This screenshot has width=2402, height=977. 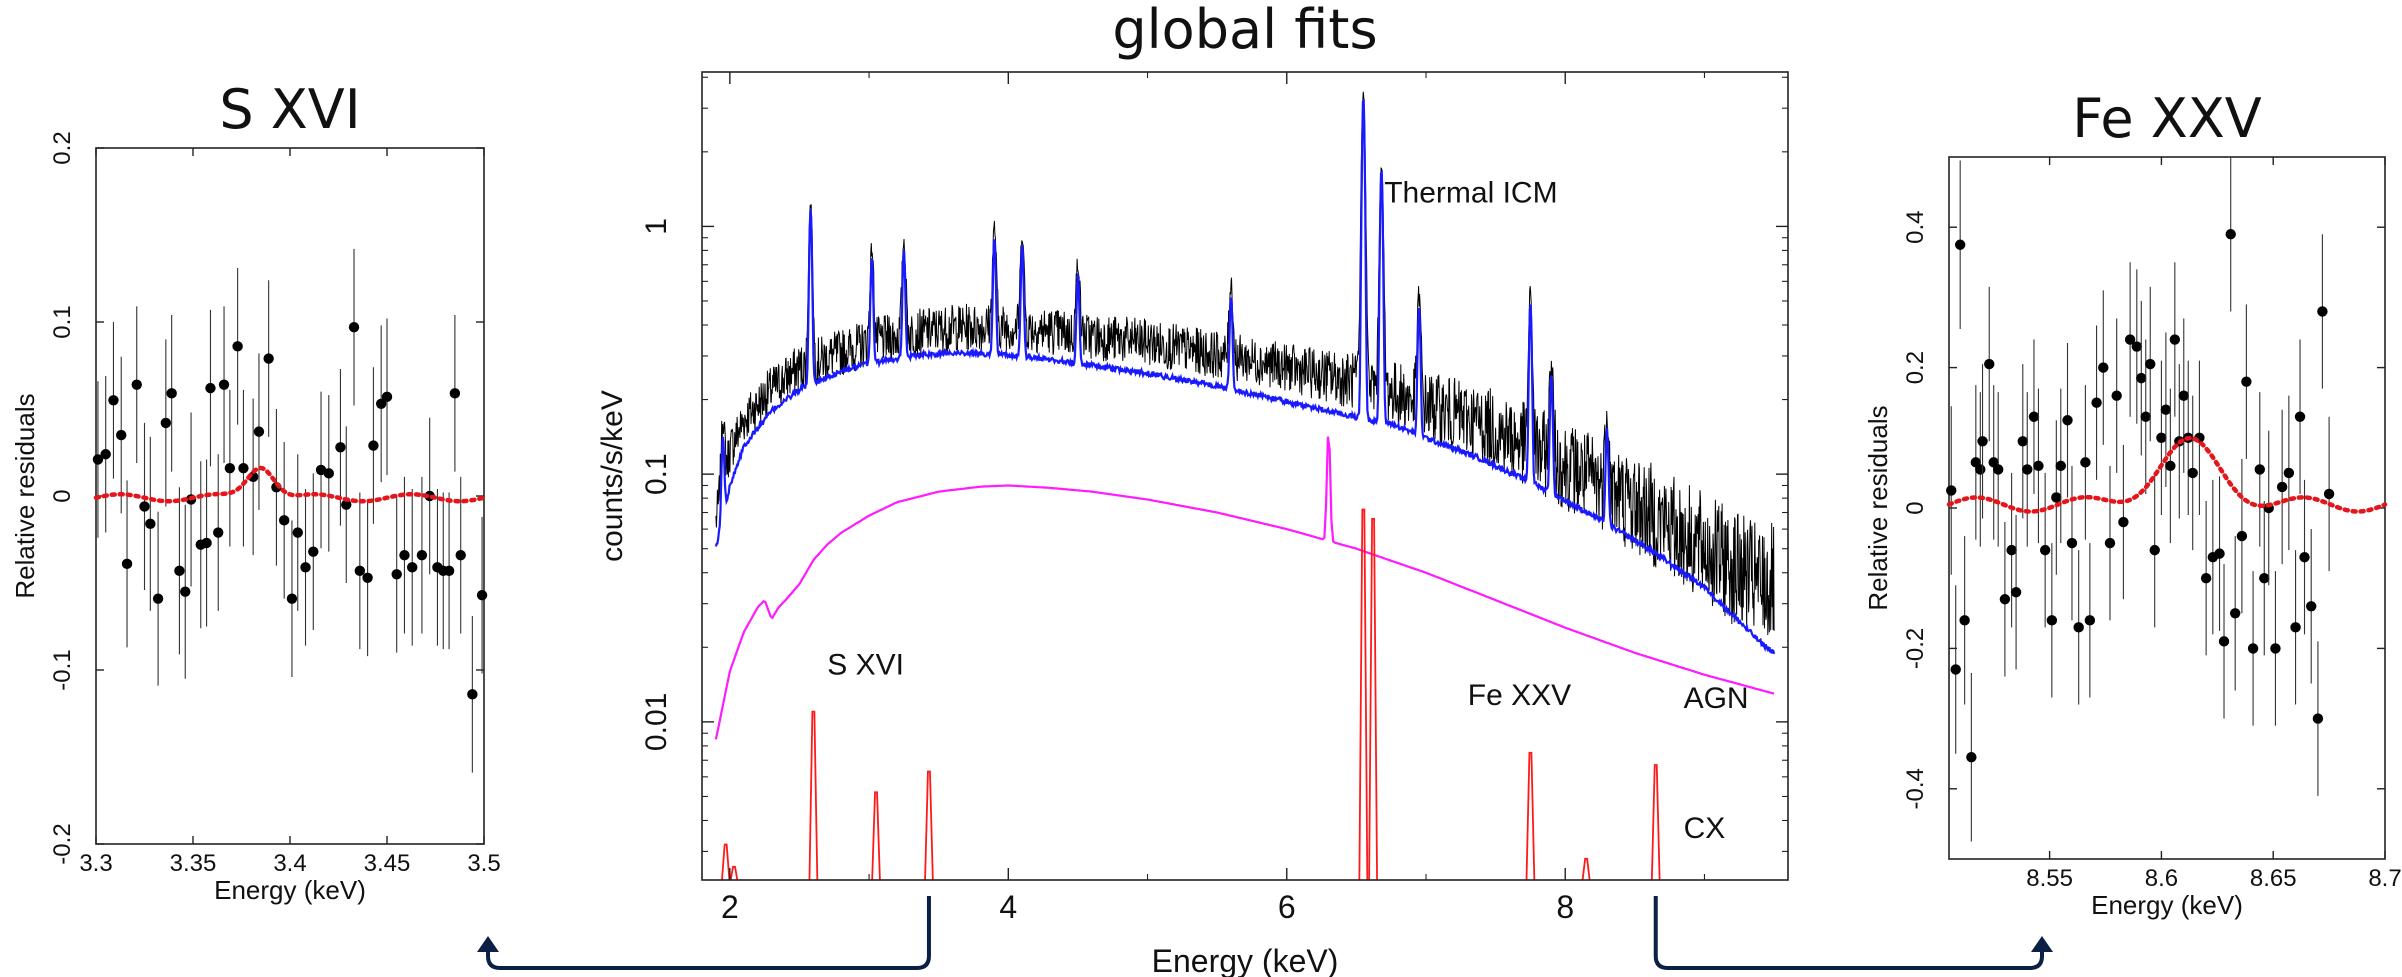 What do you see at coordinates (2167, 905) in the screenshot?
I see `fexxv-x-axis-label: Energy (keV)` at bounding box center [2167, 905].